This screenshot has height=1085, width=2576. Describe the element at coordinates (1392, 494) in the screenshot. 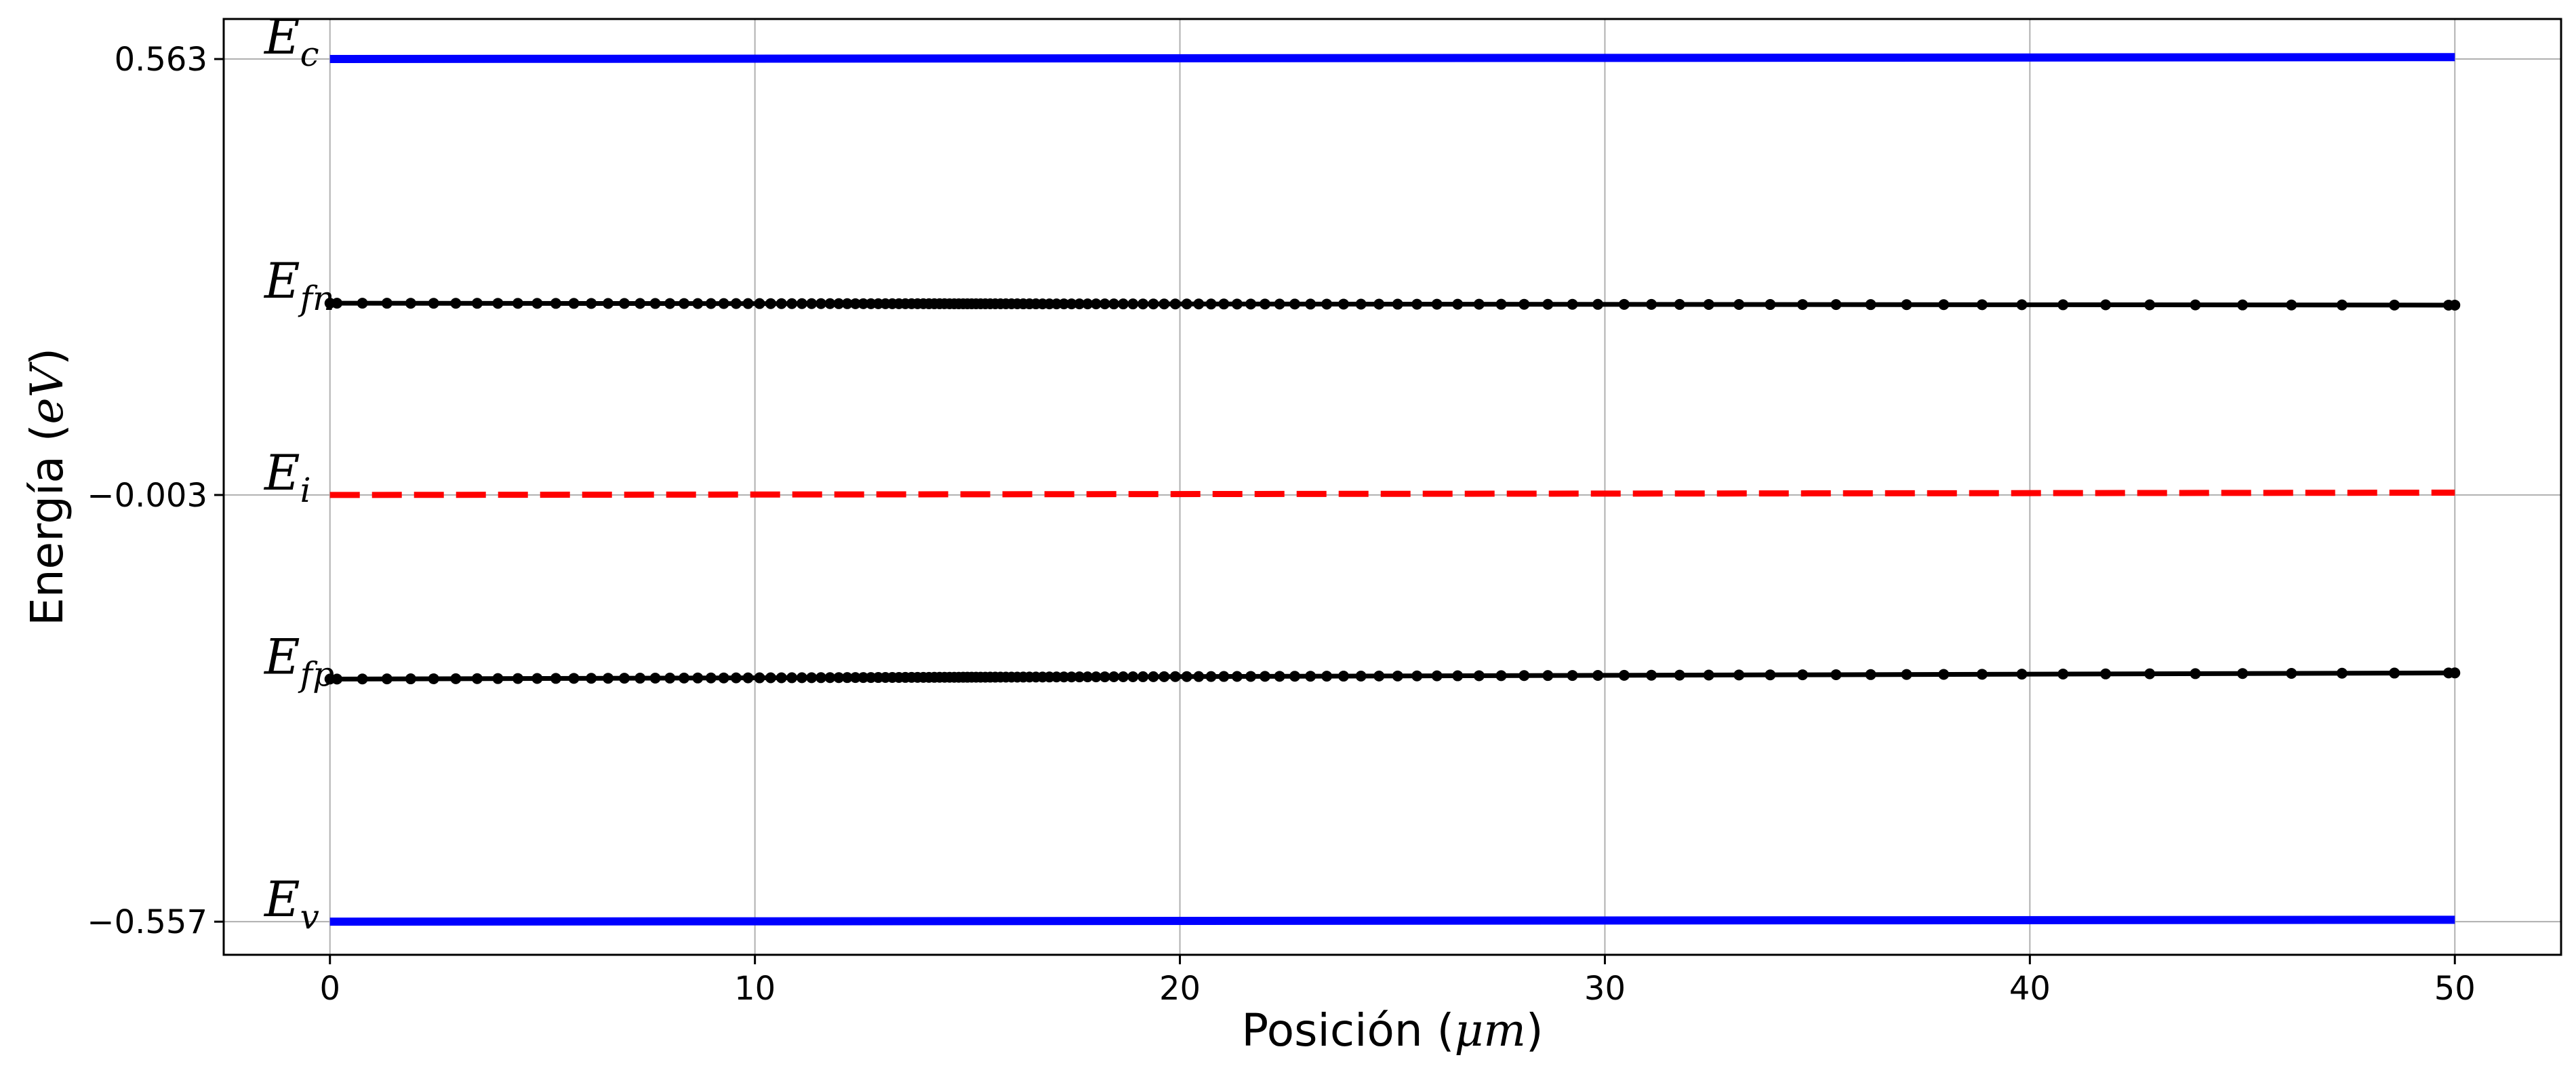

I see `series-e-i` at that location.